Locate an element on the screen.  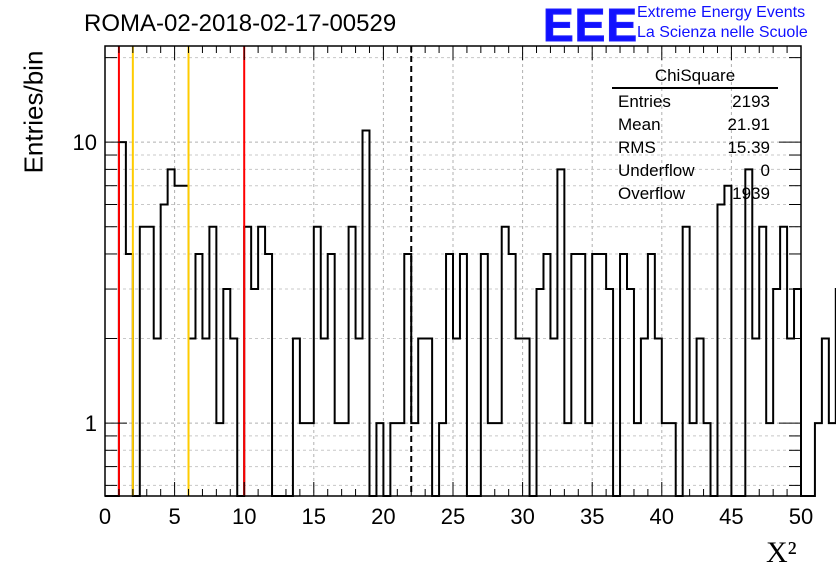
stats-row-mean: Mean 21.91 is located at coordinates (695, 124).